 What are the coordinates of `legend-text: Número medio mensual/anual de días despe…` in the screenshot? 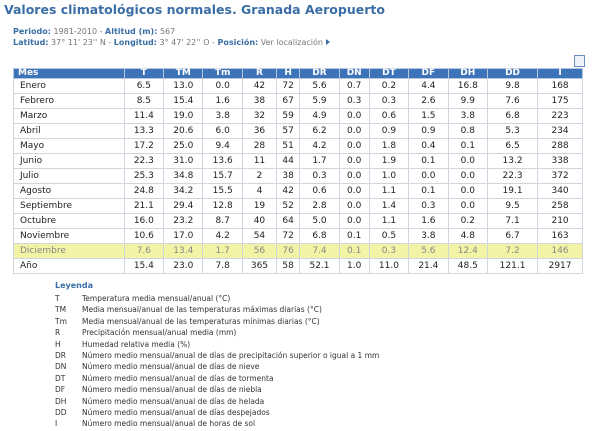 It's located at (176, 412).